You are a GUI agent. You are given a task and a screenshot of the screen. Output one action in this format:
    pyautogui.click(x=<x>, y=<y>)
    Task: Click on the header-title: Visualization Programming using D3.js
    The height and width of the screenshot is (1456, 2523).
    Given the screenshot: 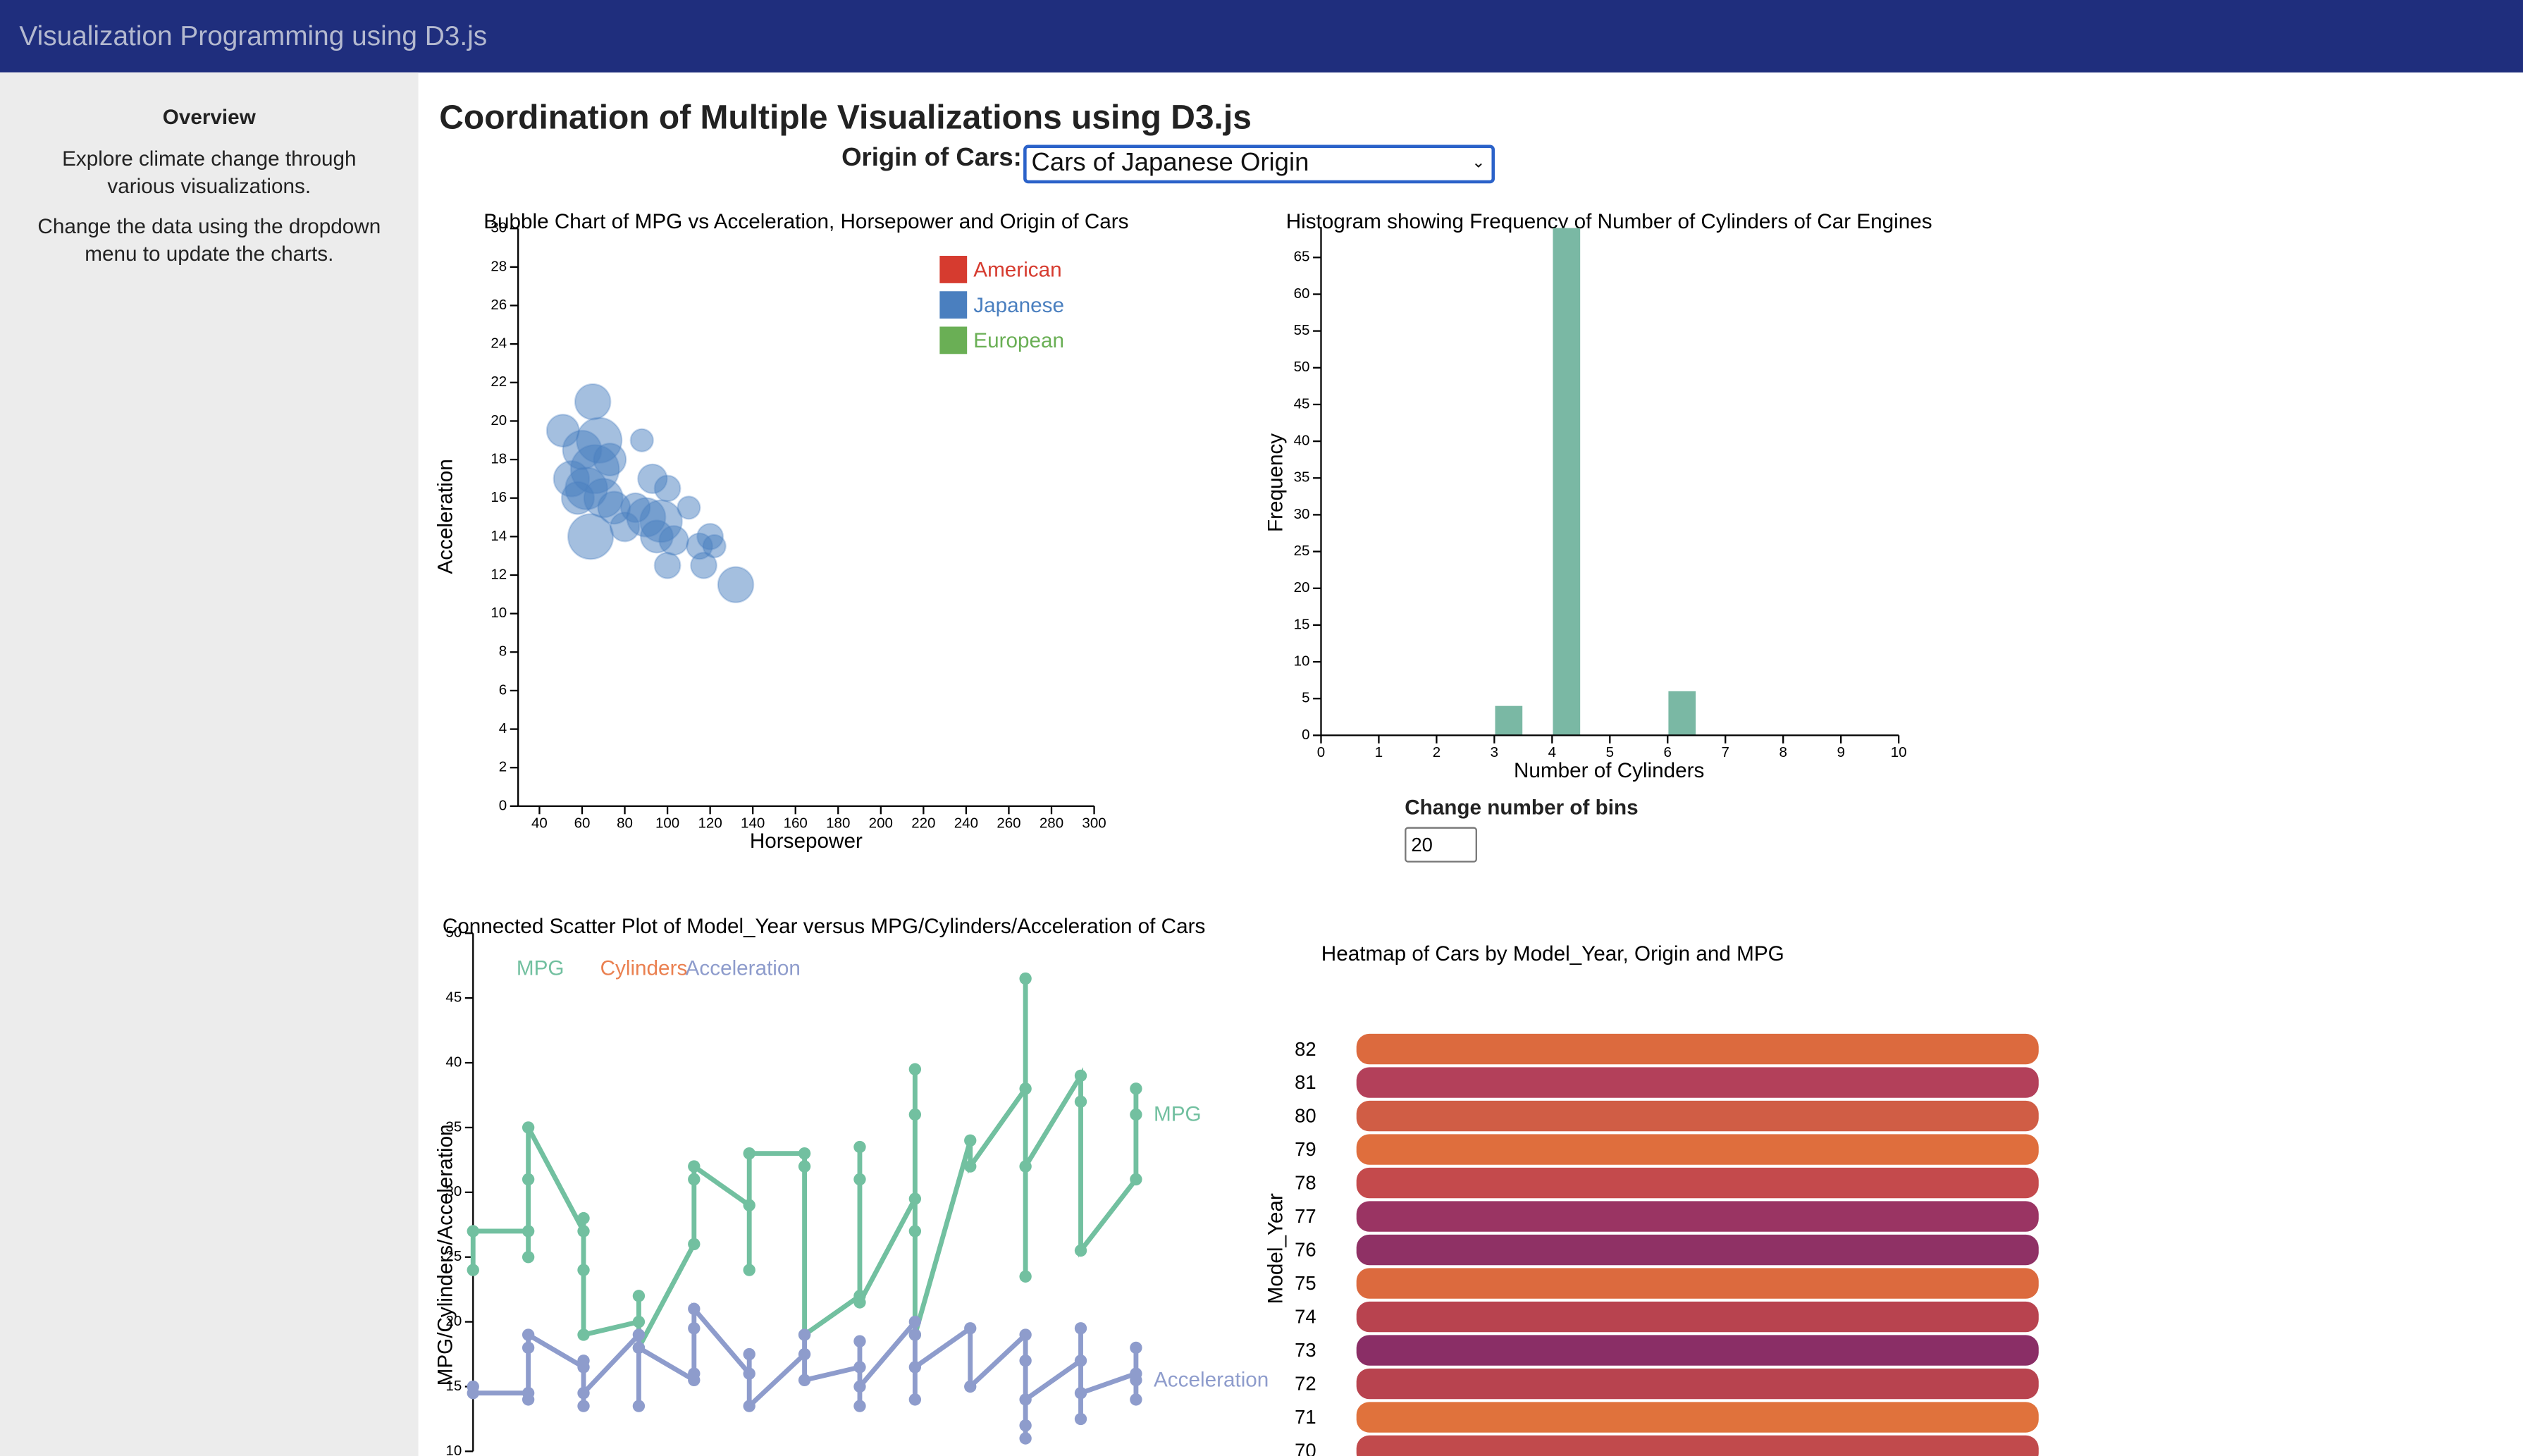 What is the action you would take?
    pyautogui.click(x=253, y=36)
    